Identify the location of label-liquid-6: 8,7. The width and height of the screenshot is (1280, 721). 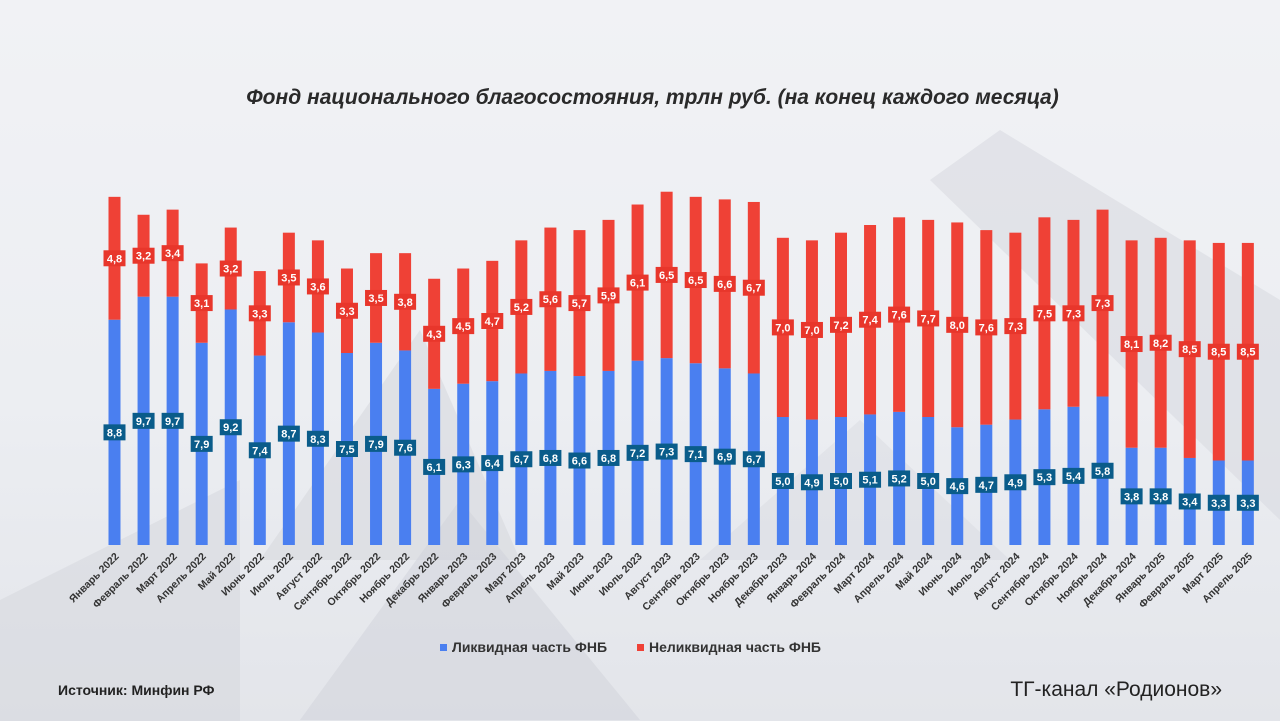
(288, 433).